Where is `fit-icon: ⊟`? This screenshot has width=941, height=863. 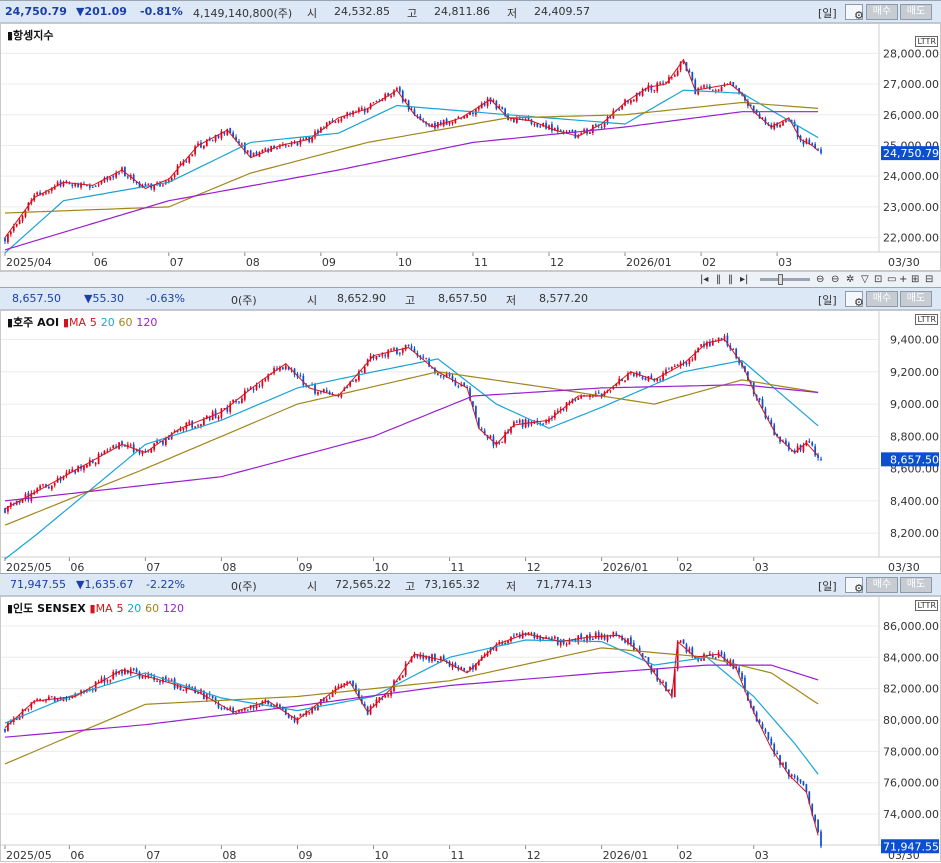
fit-icon: ⊟ is located at coordinates (929, 279).